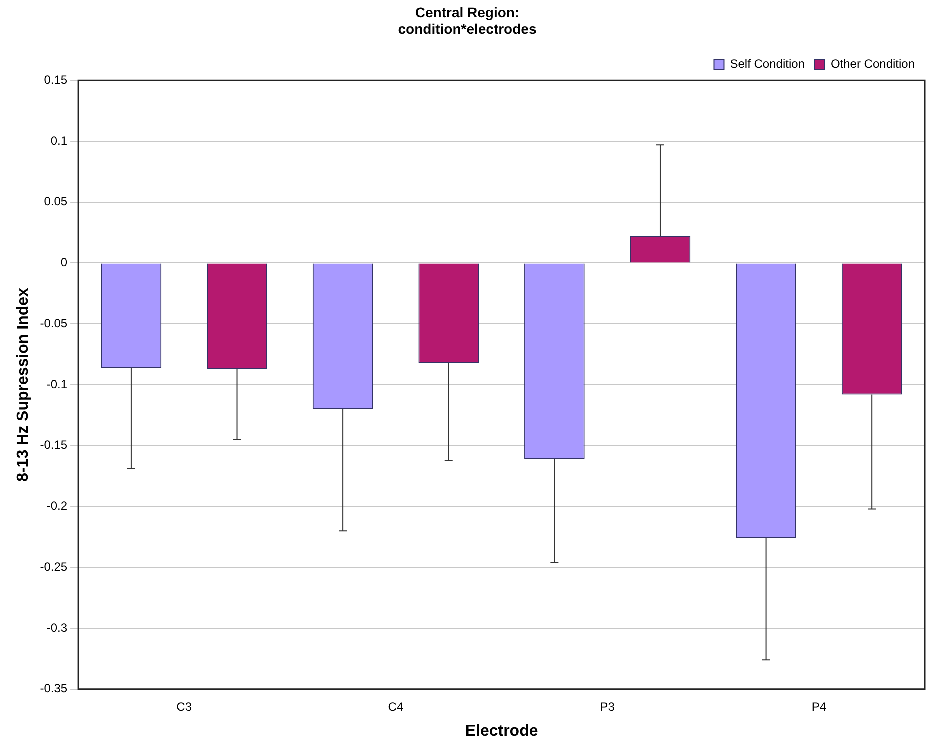 The width and height of the screenshot is (935, 750). I want to click on y-tick-label: -0.3, so click(57, 627).